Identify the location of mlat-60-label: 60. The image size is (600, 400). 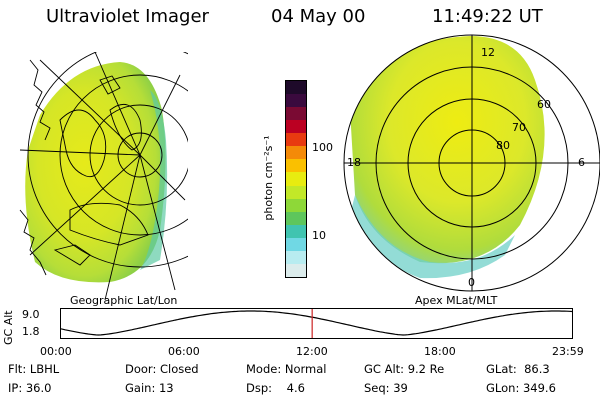
(544, 104).